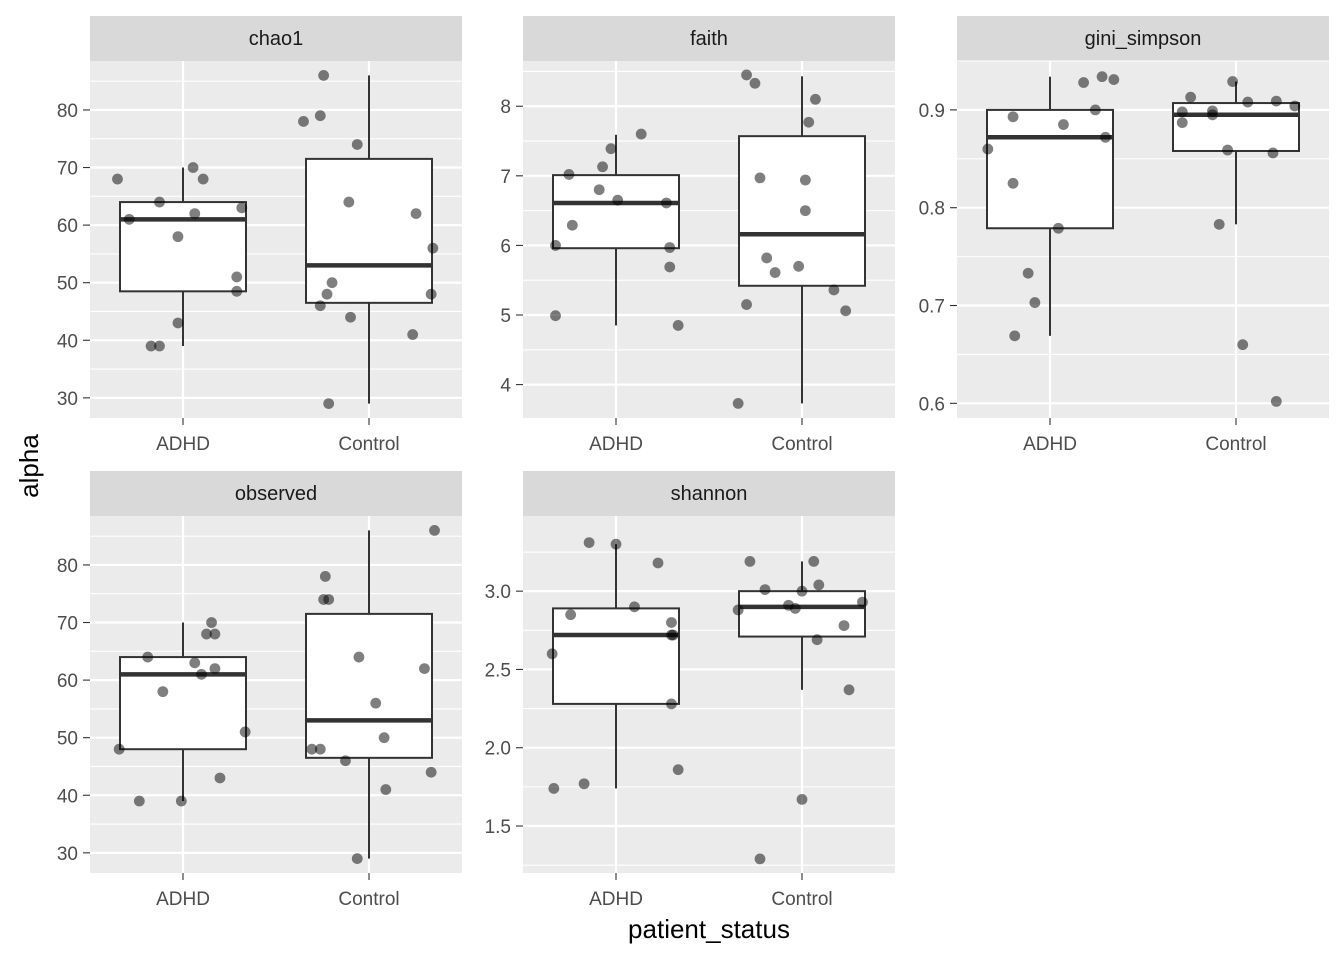  I want to click on y-tick-label: 5, so click(505, 316).